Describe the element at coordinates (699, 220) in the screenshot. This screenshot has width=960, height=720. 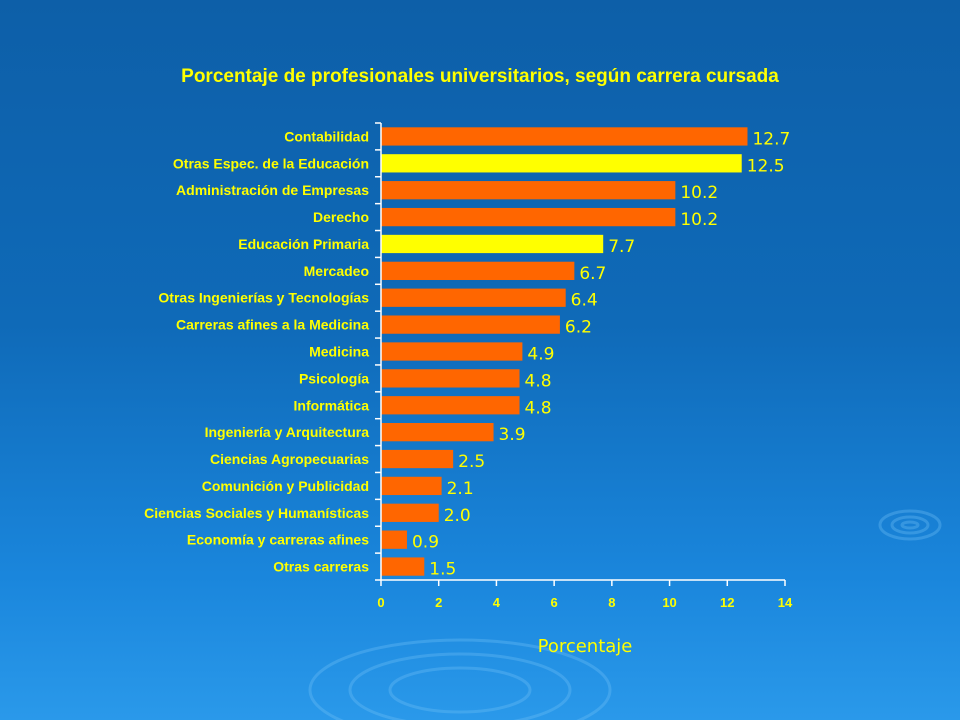
I see `value-label-4: 10.2` at that location.